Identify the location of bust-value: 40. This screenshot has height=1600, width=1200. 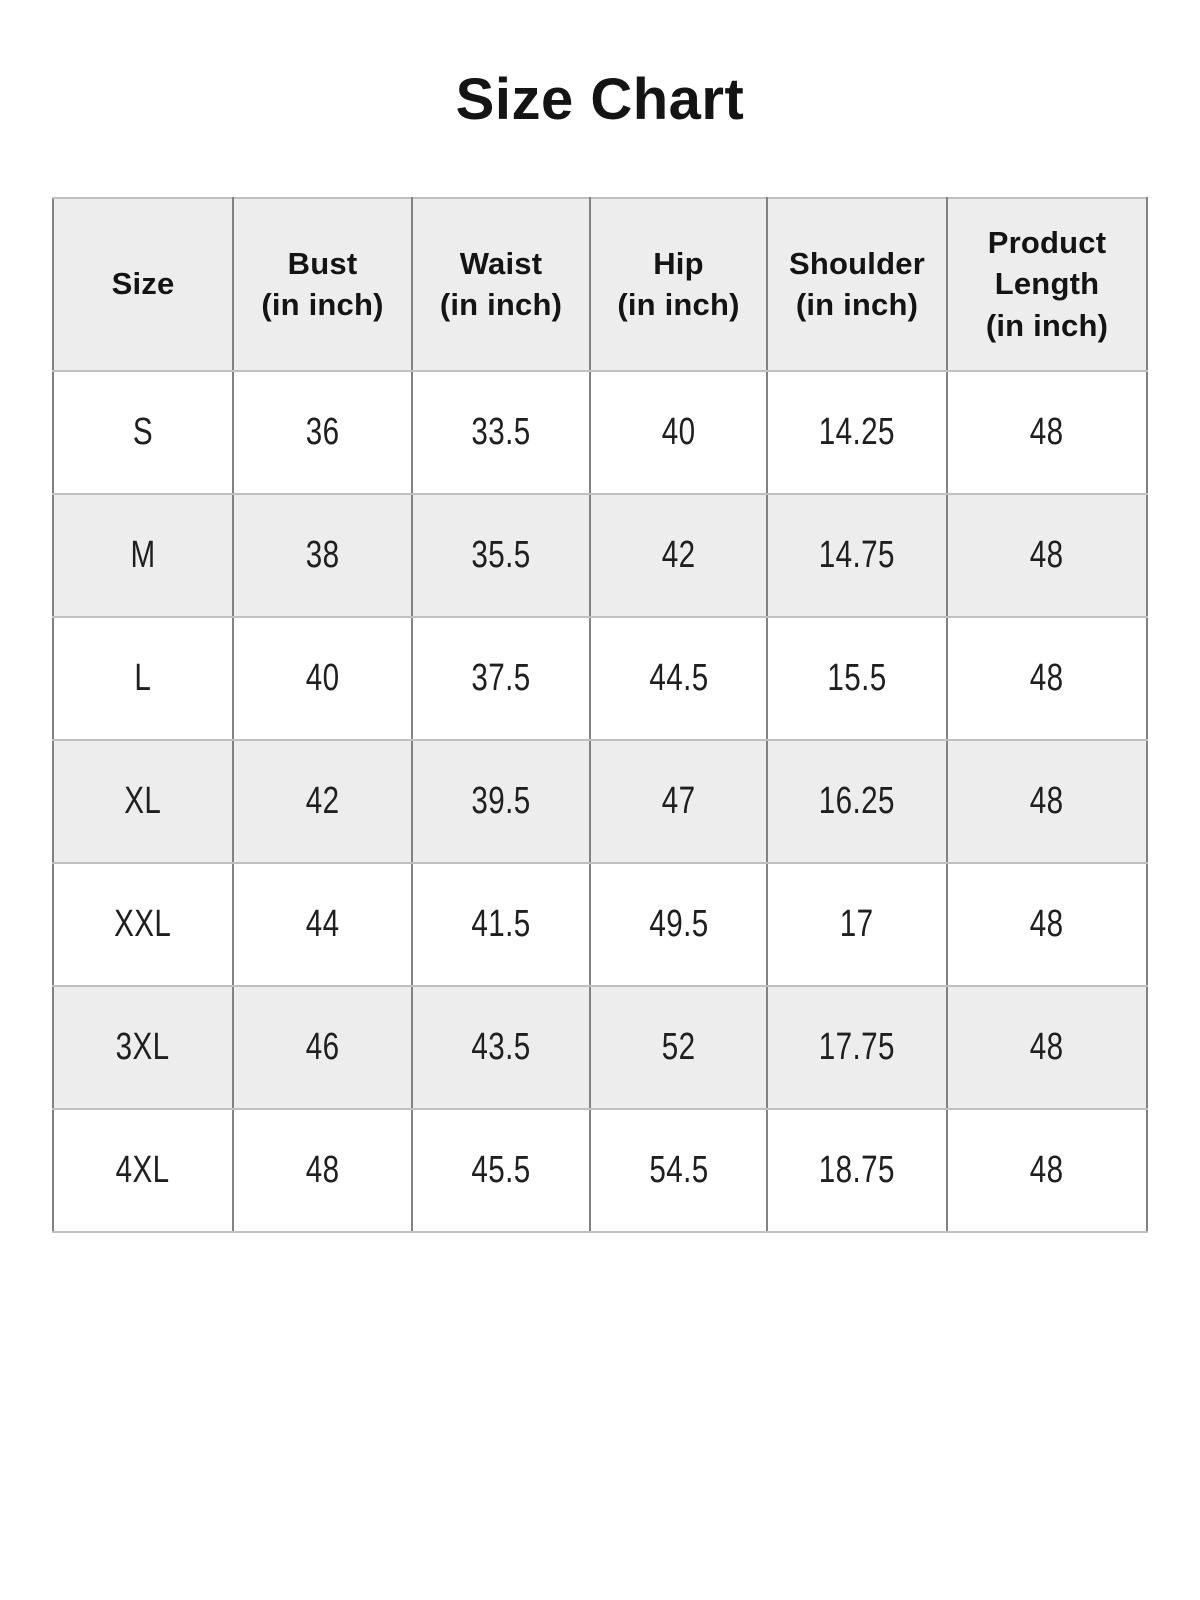
(322, 677).